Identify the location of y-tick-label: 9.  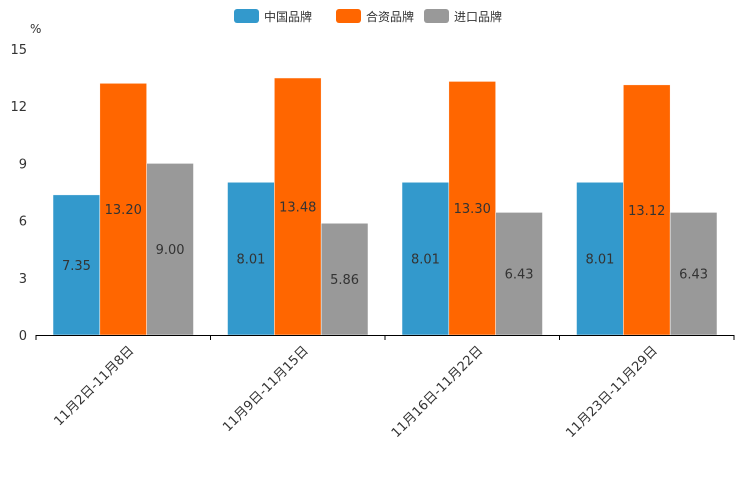
(23, 164).